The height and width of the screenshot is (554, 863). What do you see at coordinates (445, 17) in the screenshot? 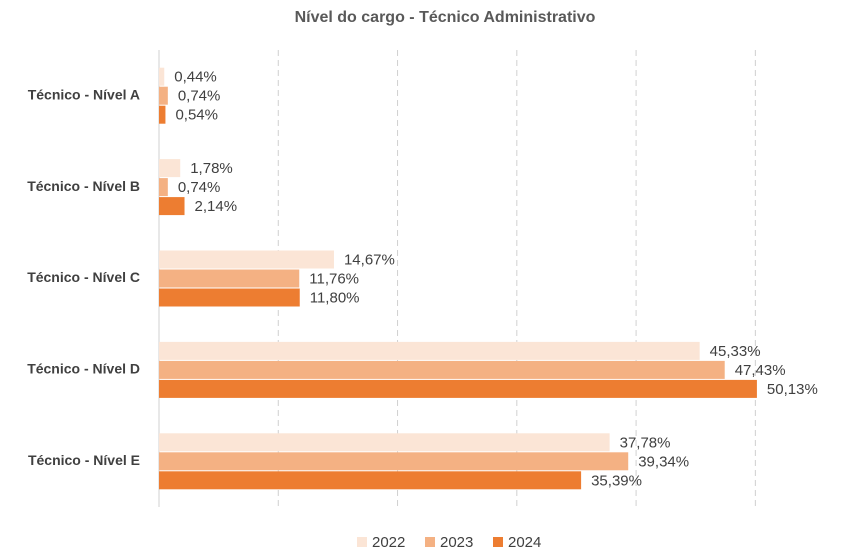
I see `chart-title: Nível do cargo - Técnico Administrativo` at bounding box center [445, 17].